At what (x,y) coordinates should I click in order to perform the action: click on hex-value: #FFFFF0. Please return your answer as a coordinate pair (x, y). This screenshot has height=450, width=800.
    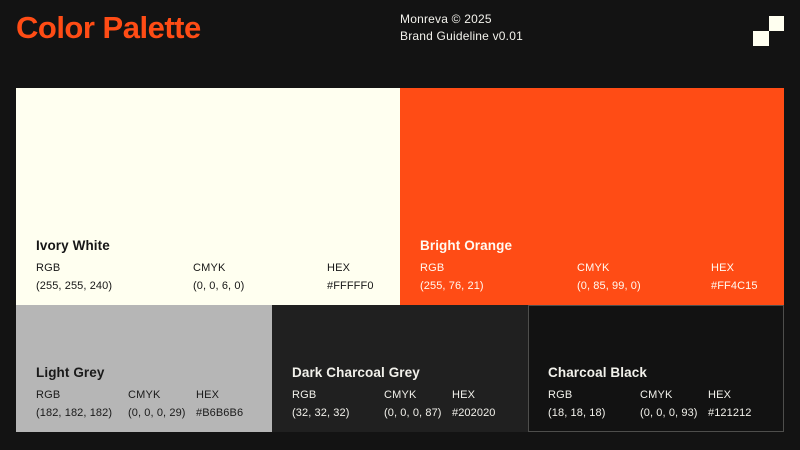
    Looking at the image, I should click on (350, 286).